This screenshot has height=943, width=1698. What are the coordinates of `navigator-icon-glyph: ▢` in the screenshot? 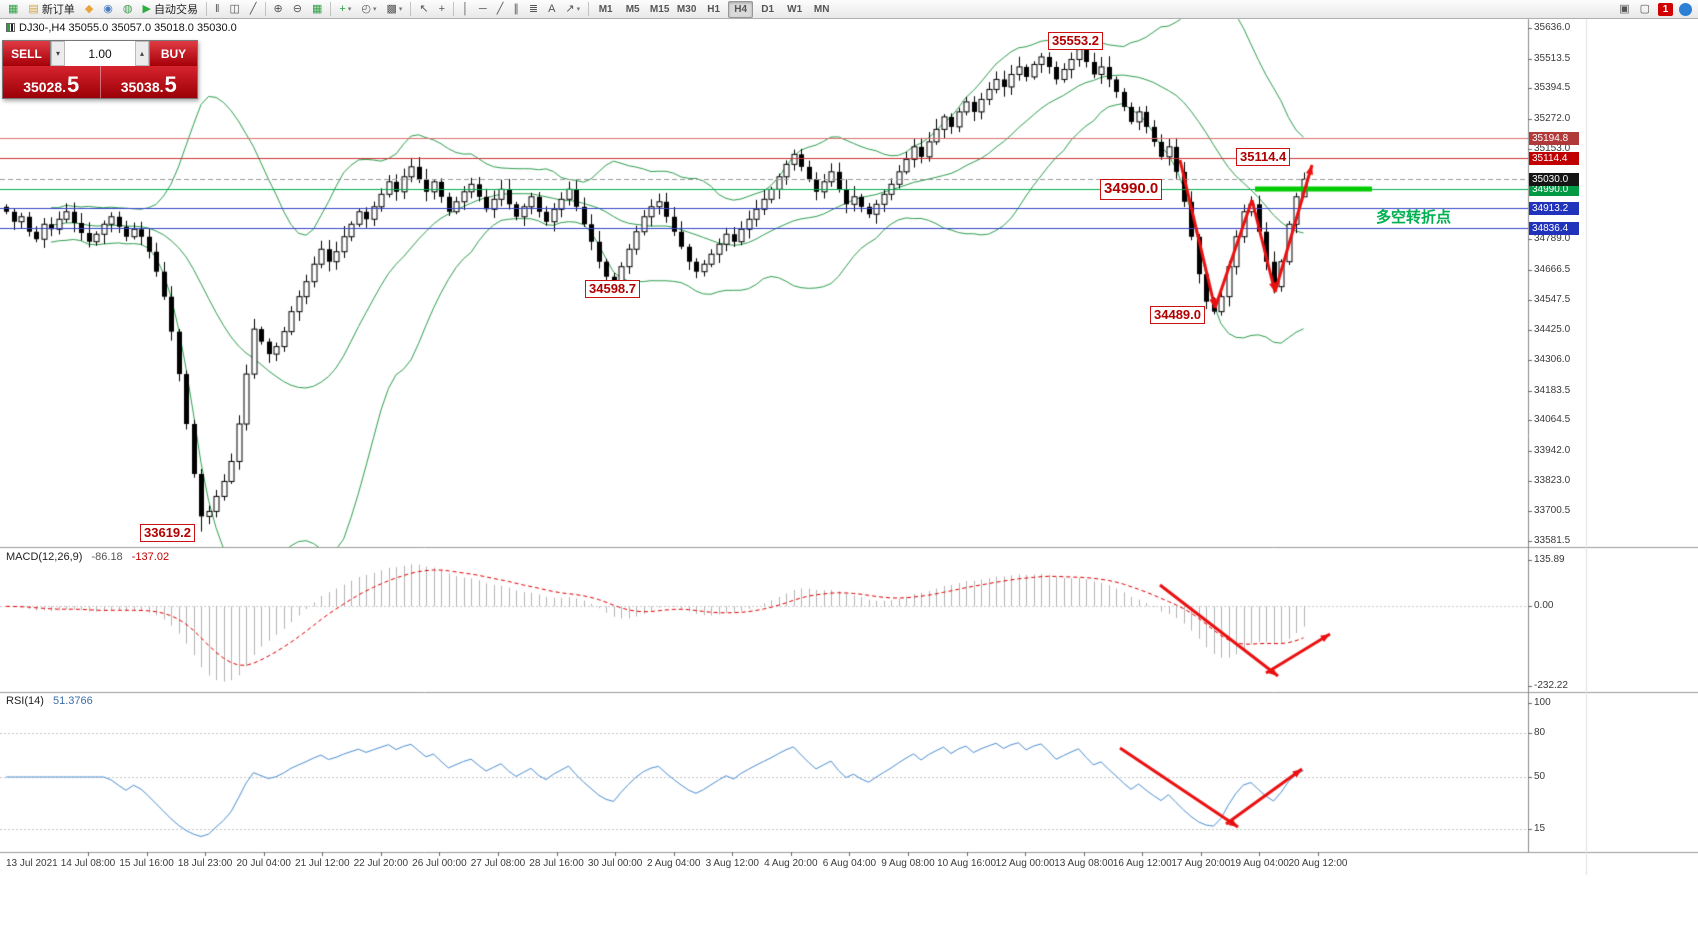 It's located at (1644, 8).